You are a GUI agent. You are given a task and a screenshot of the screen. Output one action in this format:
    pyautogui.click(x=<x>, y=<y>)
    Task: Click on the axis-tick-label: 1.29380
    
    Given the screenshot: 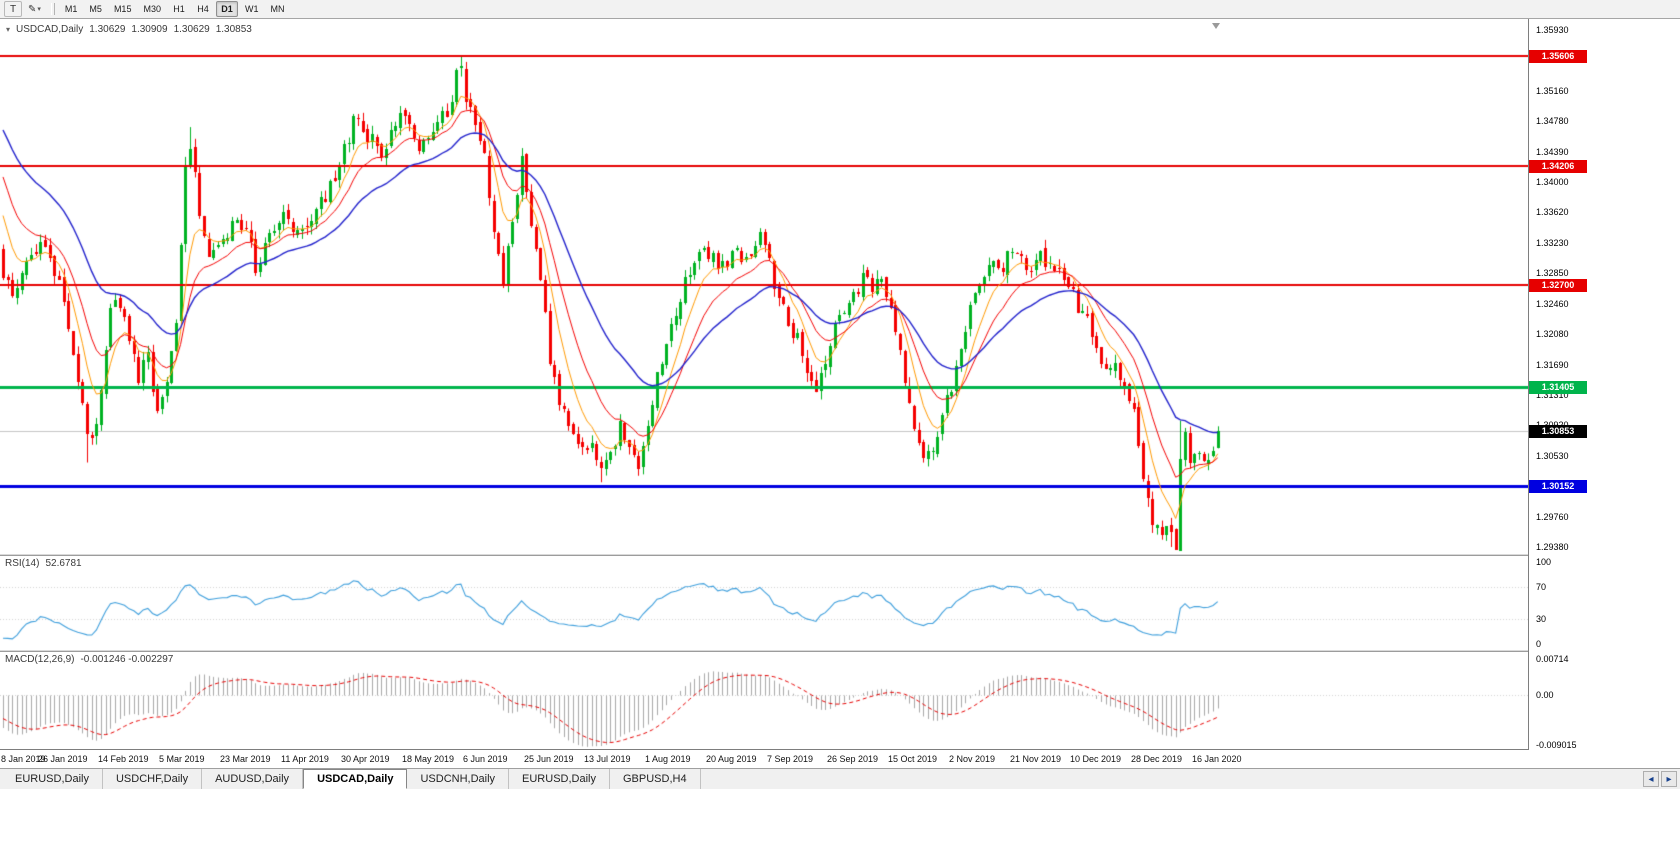 What is the action you would take?
    pyautogui.click(x=1552, y=547)
    